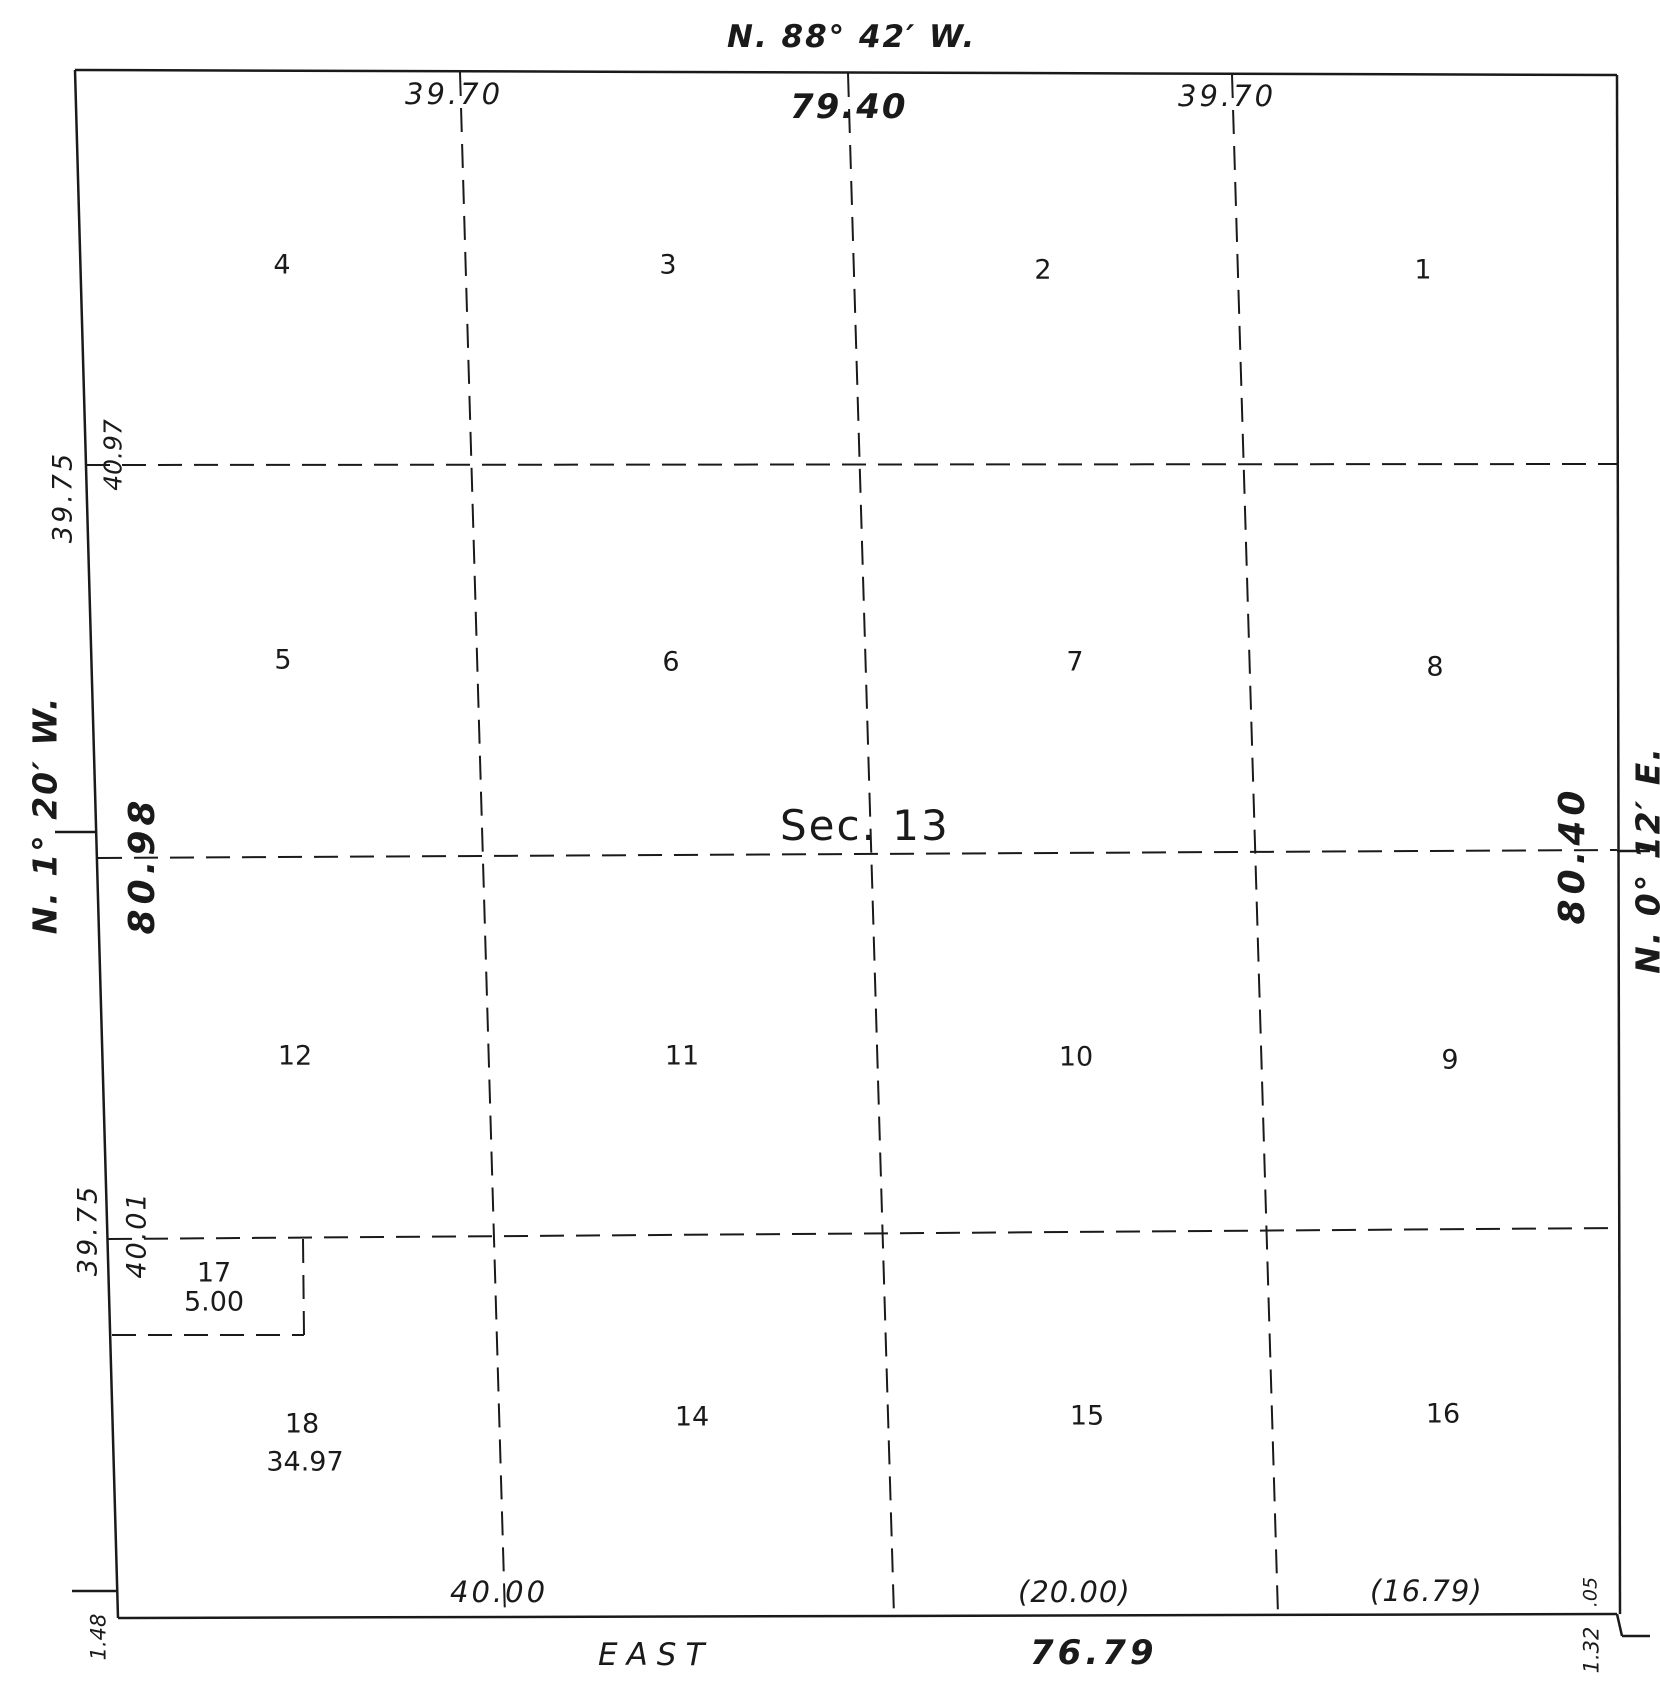  What do you see at coordinates (1075, 662) in the screenshot?
I see `lot-7: 7` at bounding box center [1075, 662].